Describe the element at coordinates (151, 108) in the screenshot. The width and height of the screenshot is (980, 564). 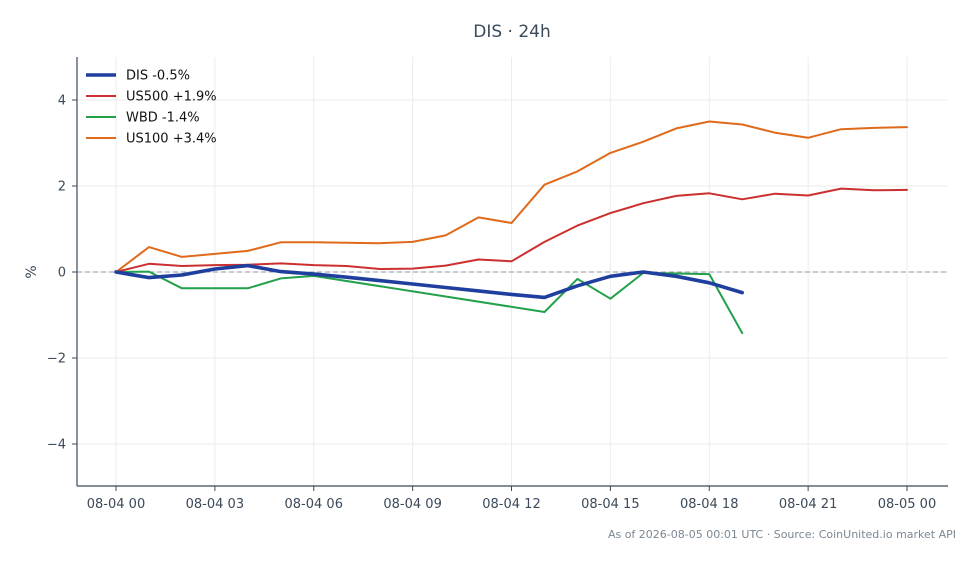
I see `legend: DIS -0.5% US500 +1.9% WBD -1.4% US100 +3.4%` at that location.